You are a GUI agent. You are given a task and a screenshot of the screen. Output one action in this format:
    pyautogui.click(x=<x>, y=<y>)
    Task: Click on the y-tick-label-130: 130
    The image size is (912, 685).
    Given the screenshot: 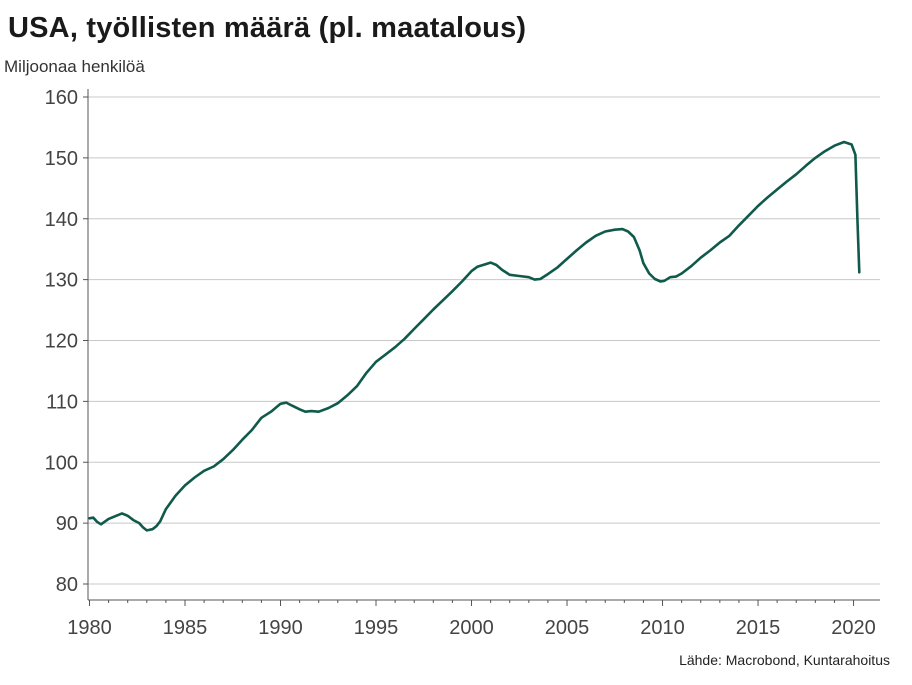 What is the action you would take?
    pyautogui.click(x=61, y=281)
    